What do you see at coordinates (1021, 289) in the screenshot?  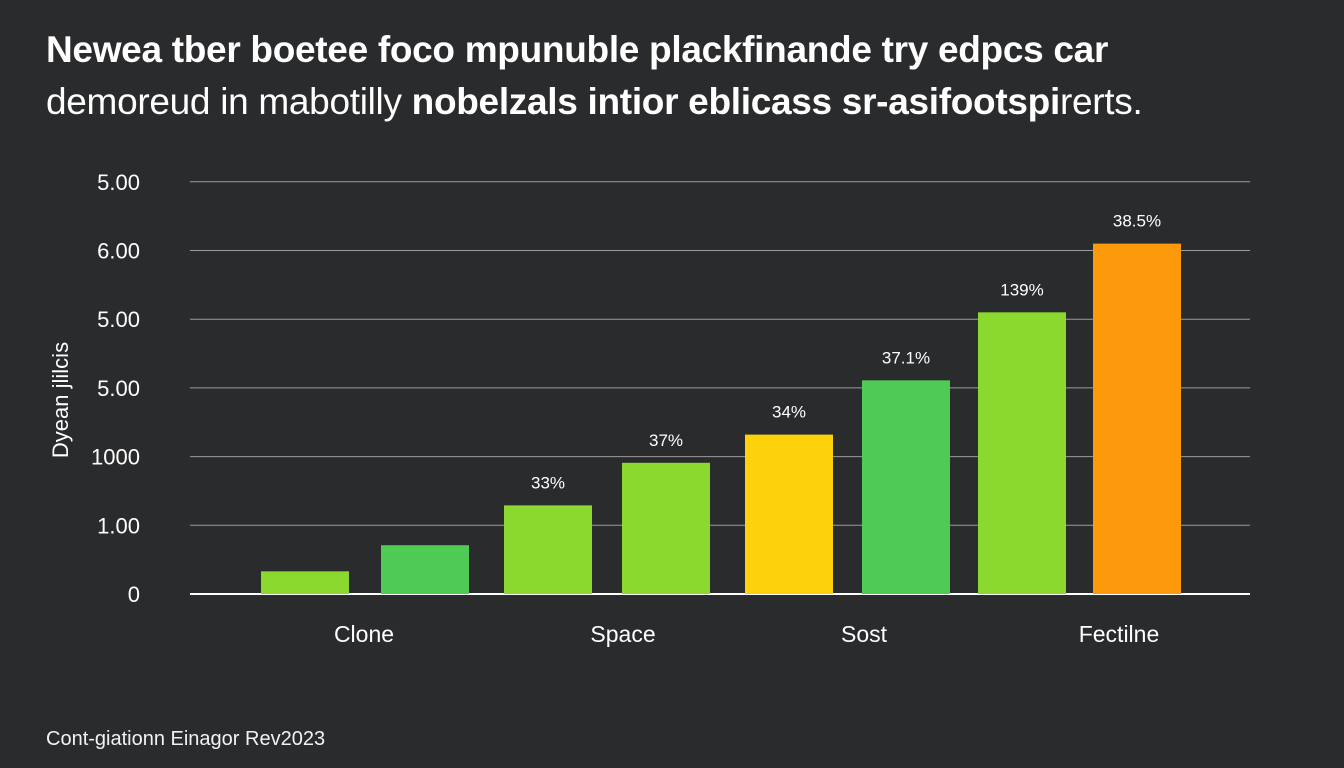 I see `bar-data-label: 139%` at bounding box center [1021, 289].